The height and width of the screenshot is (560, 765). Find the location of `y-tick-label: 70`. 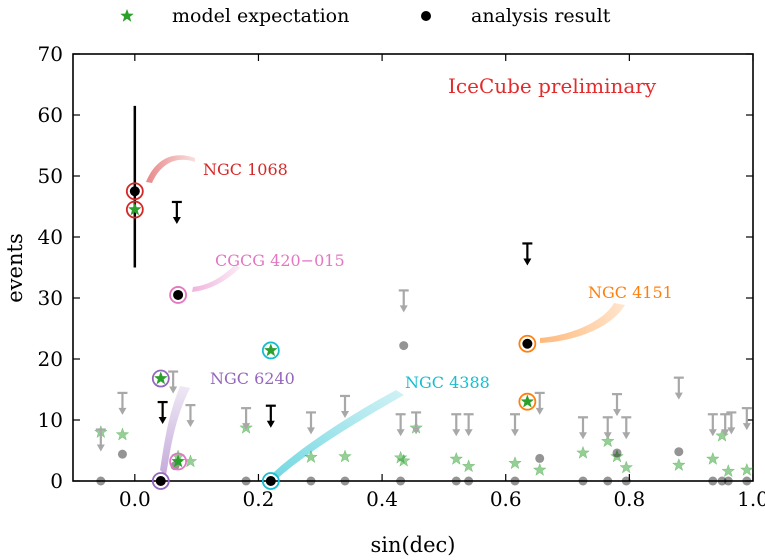

y-tick-label: 70 is located at coordinates (50, 54).